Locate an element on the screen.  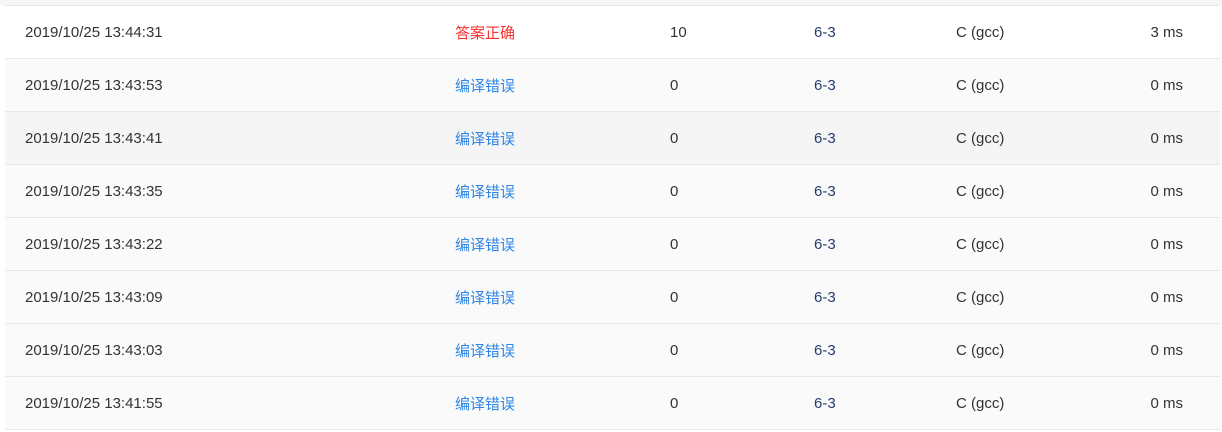
table-row: 2019/10/25 13:43:09 编译错误 0 6-3 C (gcc) 0 ms is located at coordinates (612, 297).